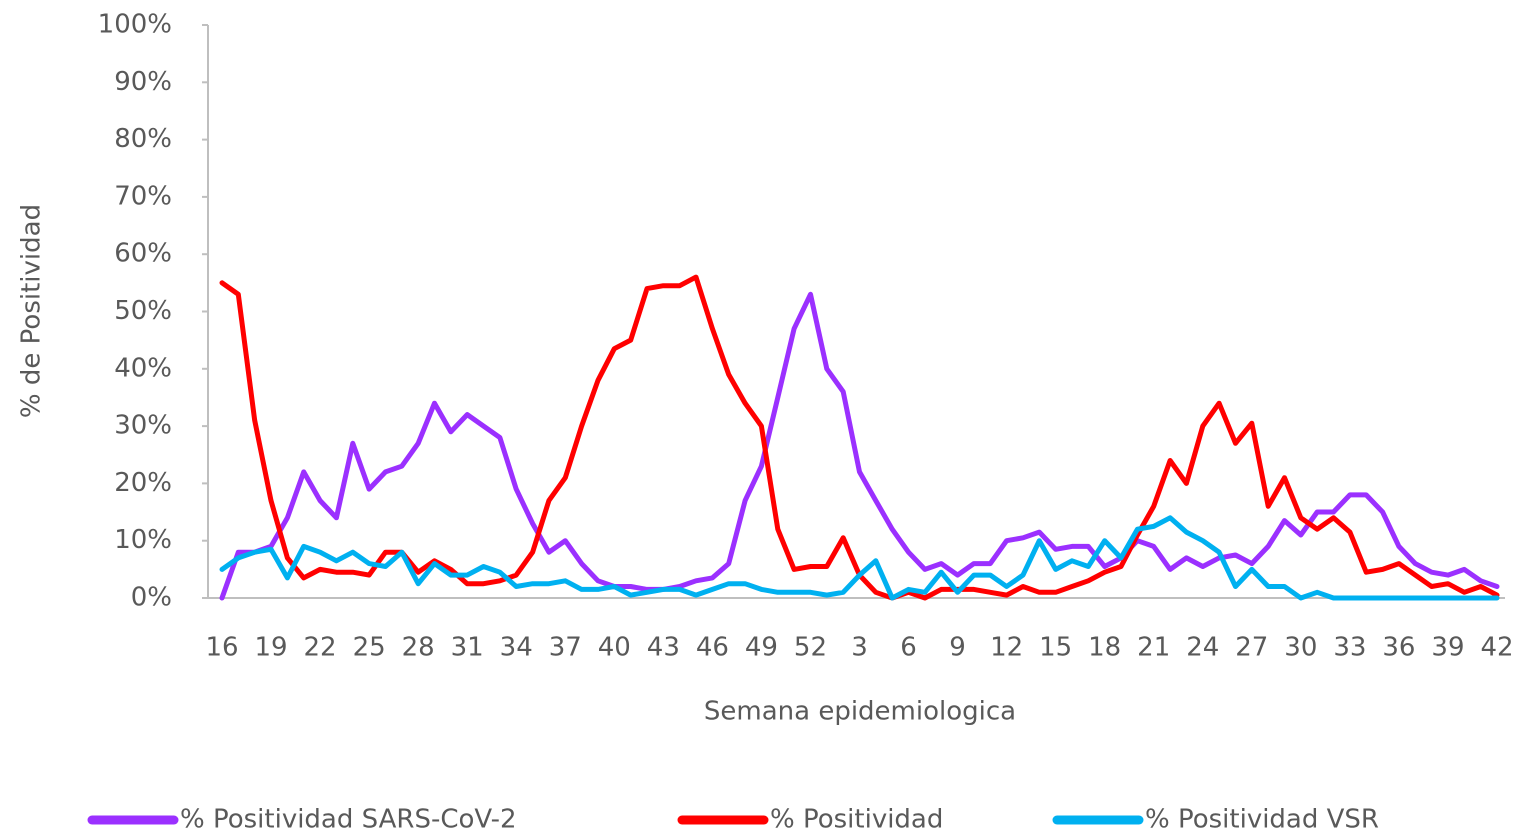 The height and width of the screenshot is (836, 1528). What do you see at coordinates (143, 368) in the screenshot?
I see `y-tick-label: 40%` at bounding box center [143, 368].